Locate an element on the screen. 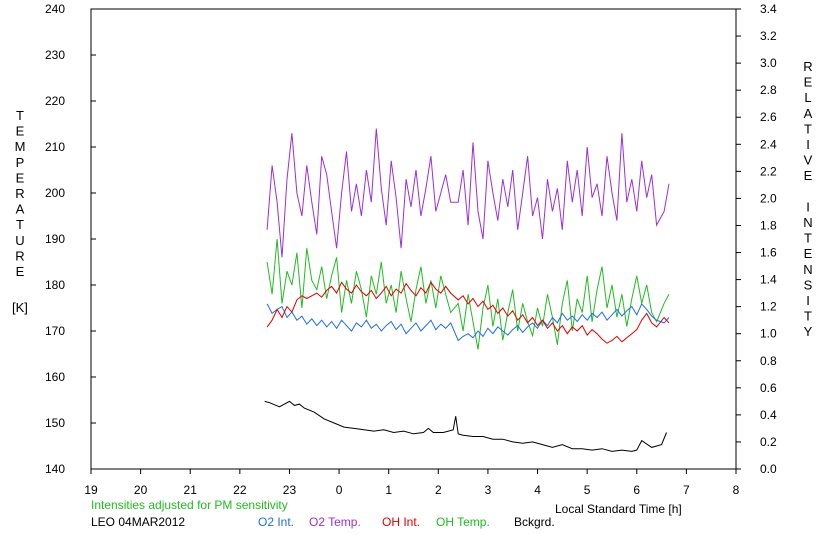 The image size is (828, 535). x-tick-label: 6 is located at coordinates (636, 490).